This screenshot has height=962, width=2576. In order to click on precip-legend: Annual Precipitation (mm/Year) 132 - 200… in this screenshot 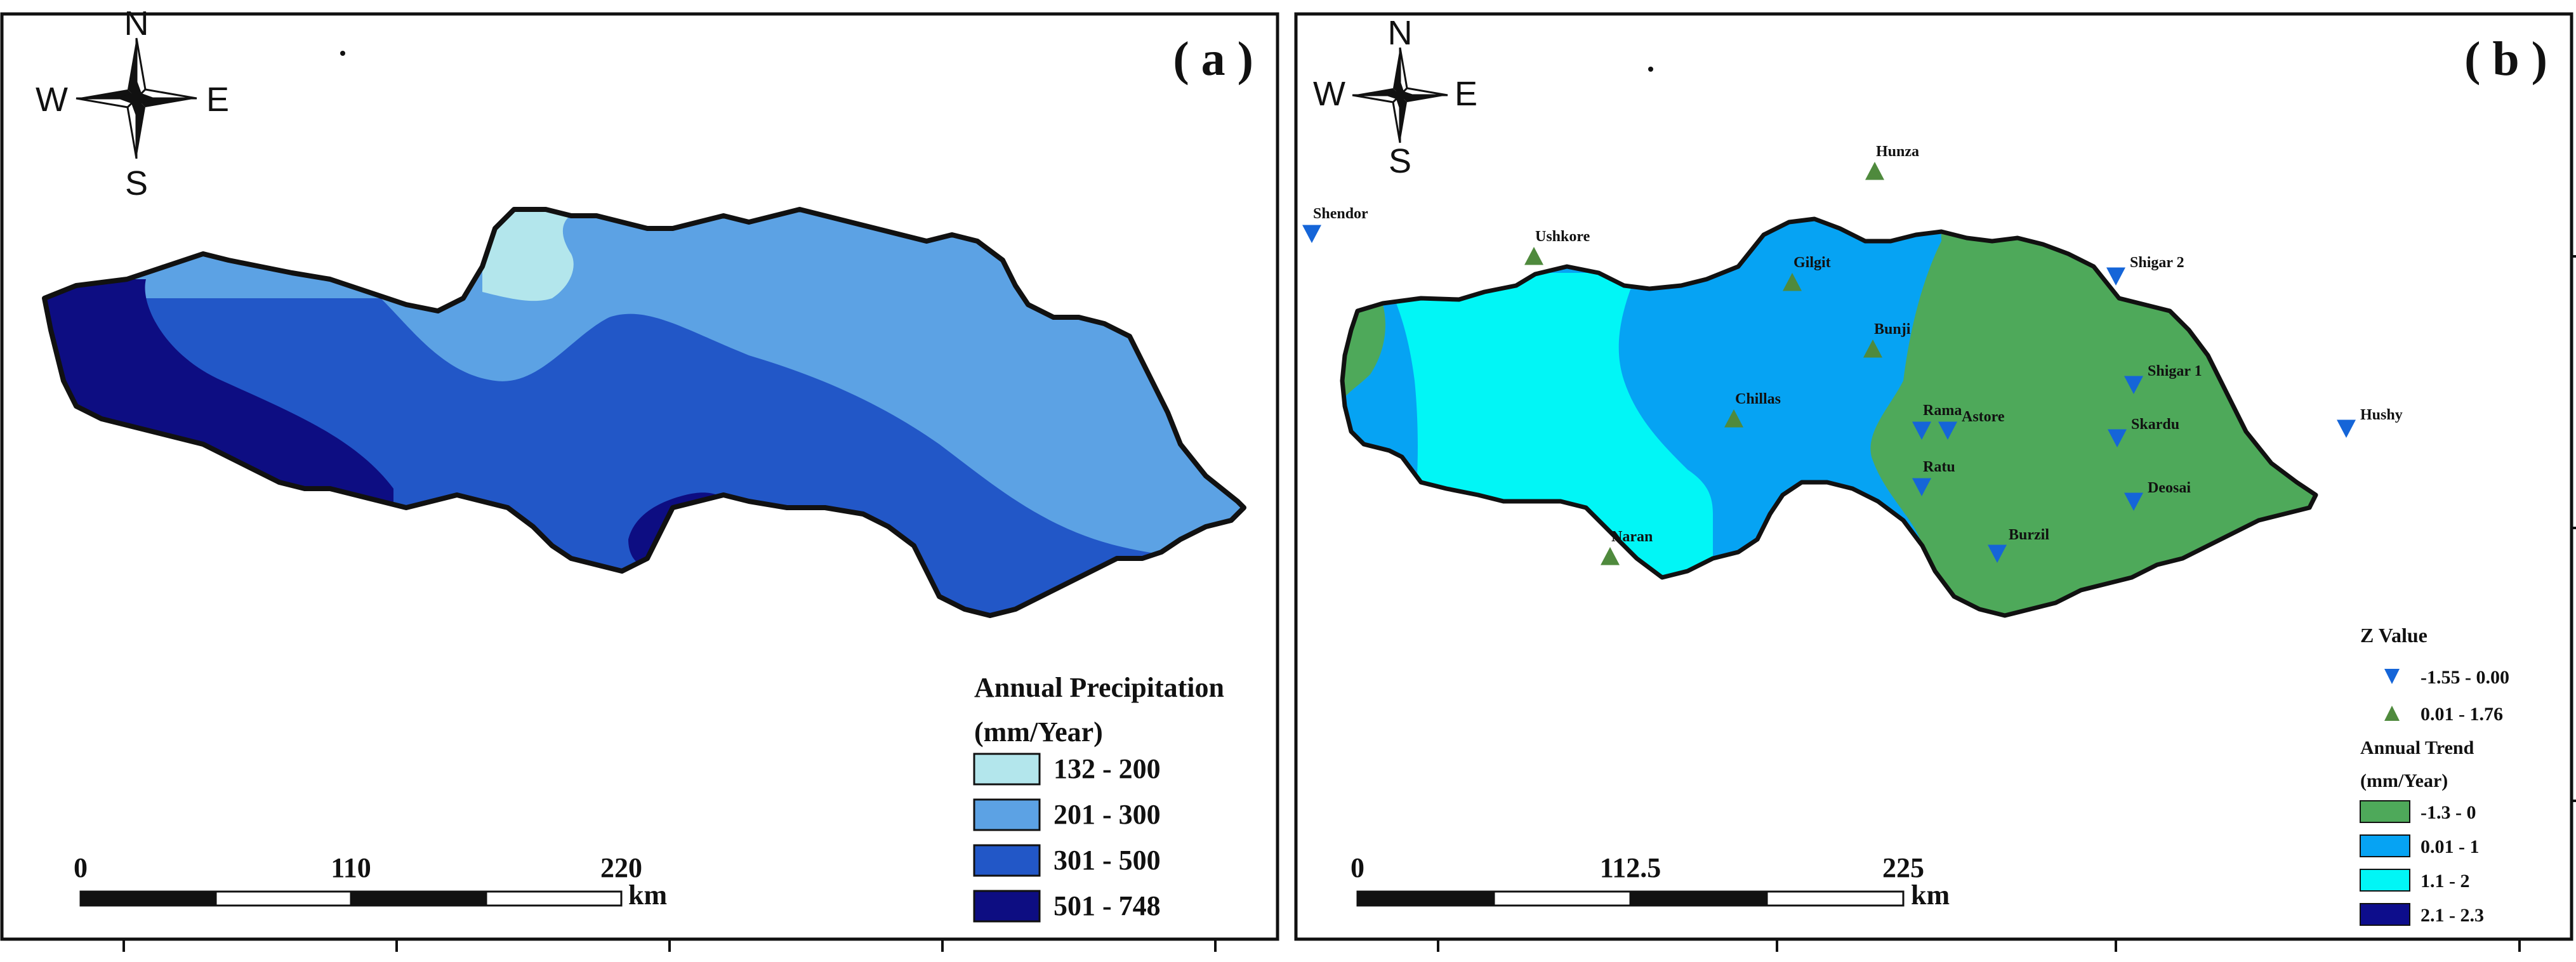, I will do `click(1098, 797)`.